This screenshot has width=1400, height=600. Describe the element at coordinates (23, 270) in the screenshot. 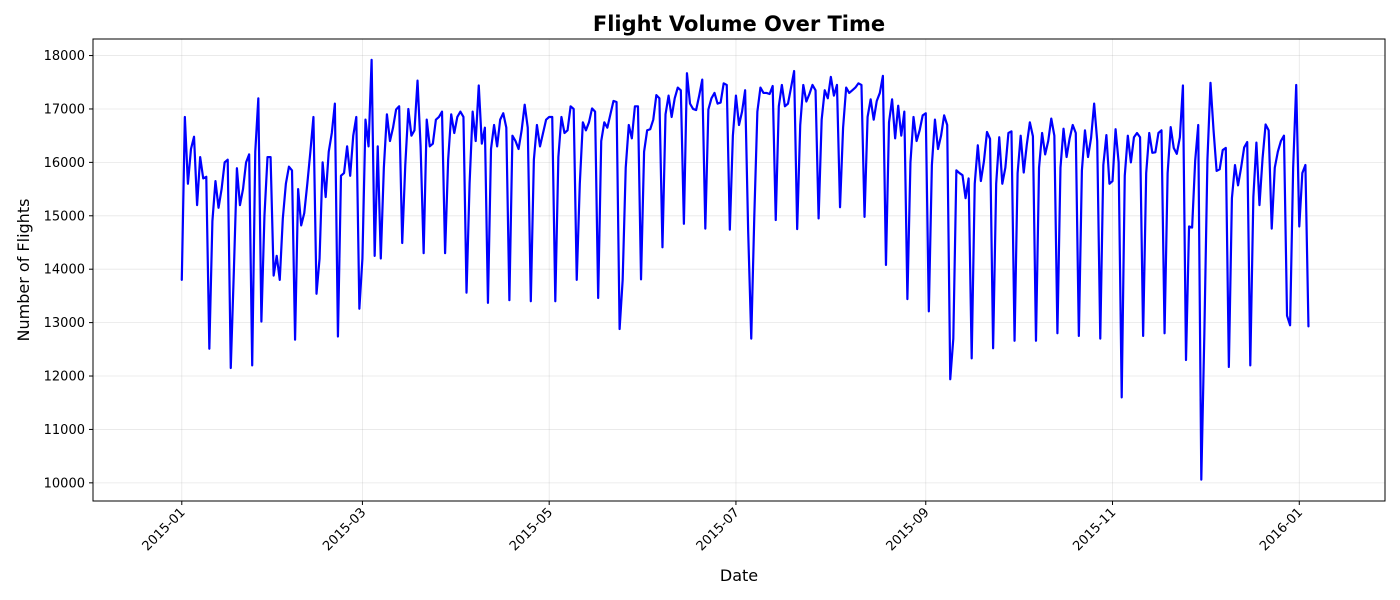

I see `y-axis-label: Number of Flights` at that location.